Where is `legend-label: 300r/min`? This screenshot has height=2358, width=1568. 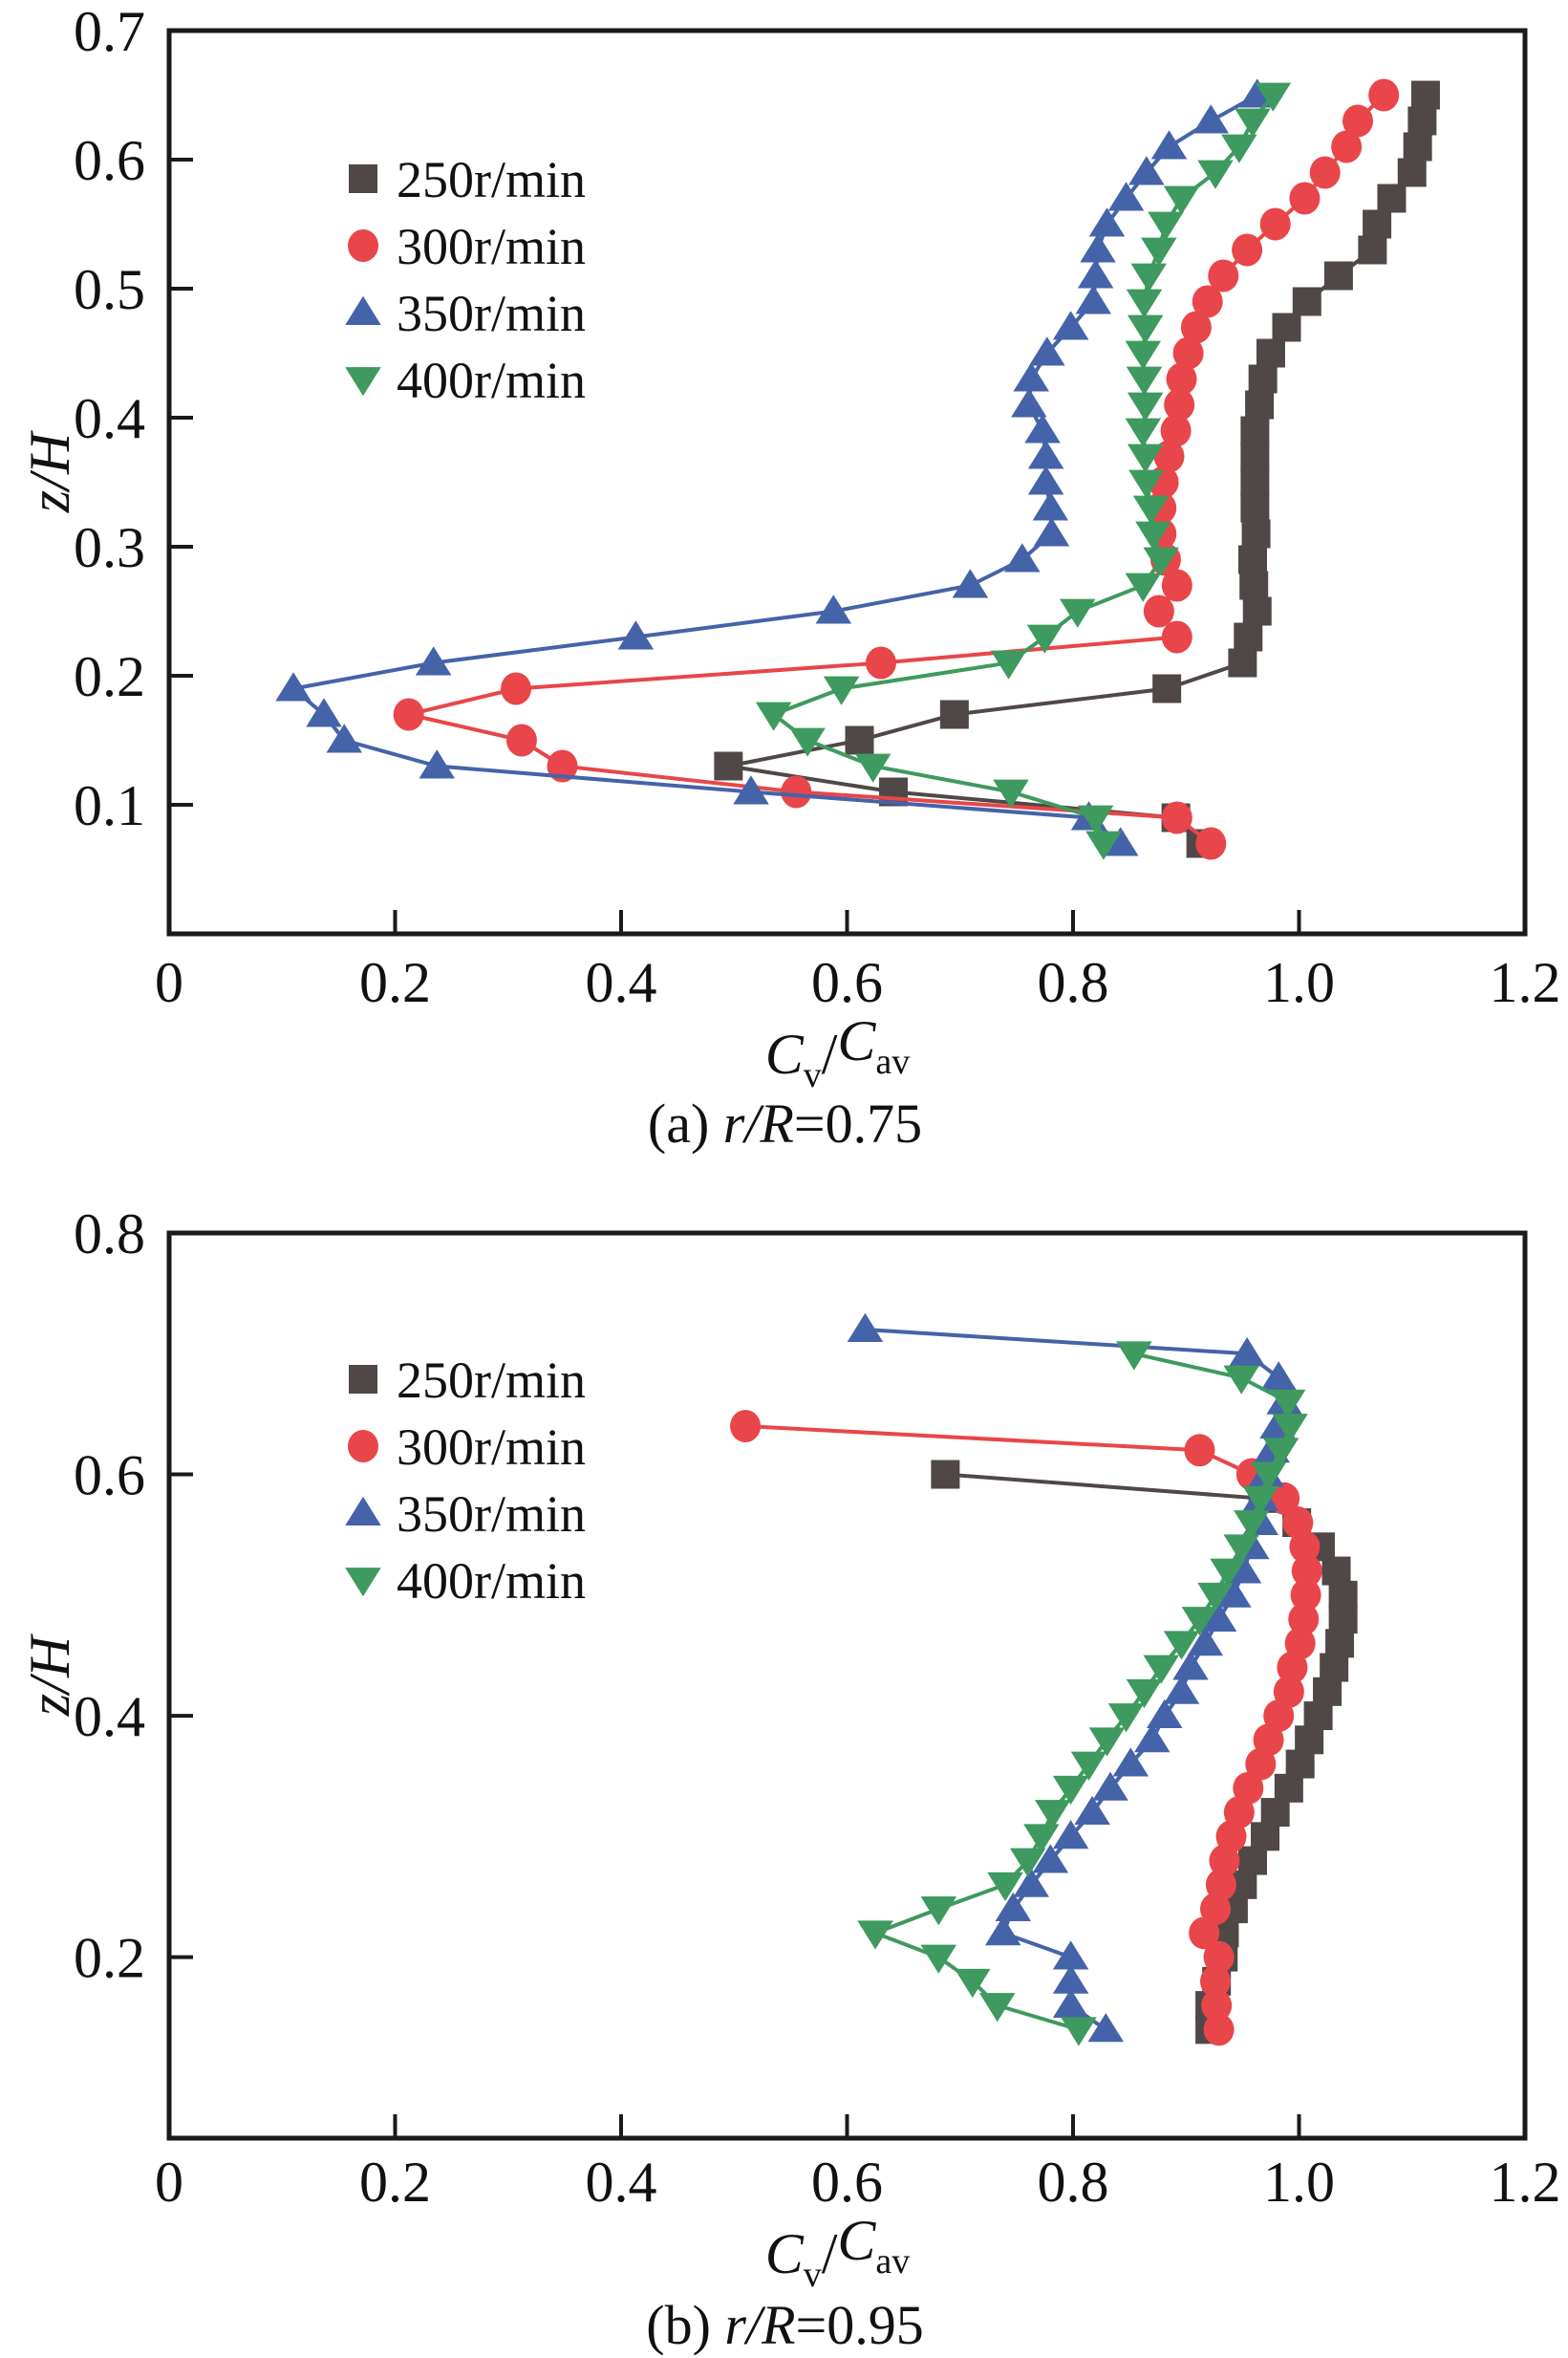
legend-label: 300r/min is located at coordinates (491, 246).